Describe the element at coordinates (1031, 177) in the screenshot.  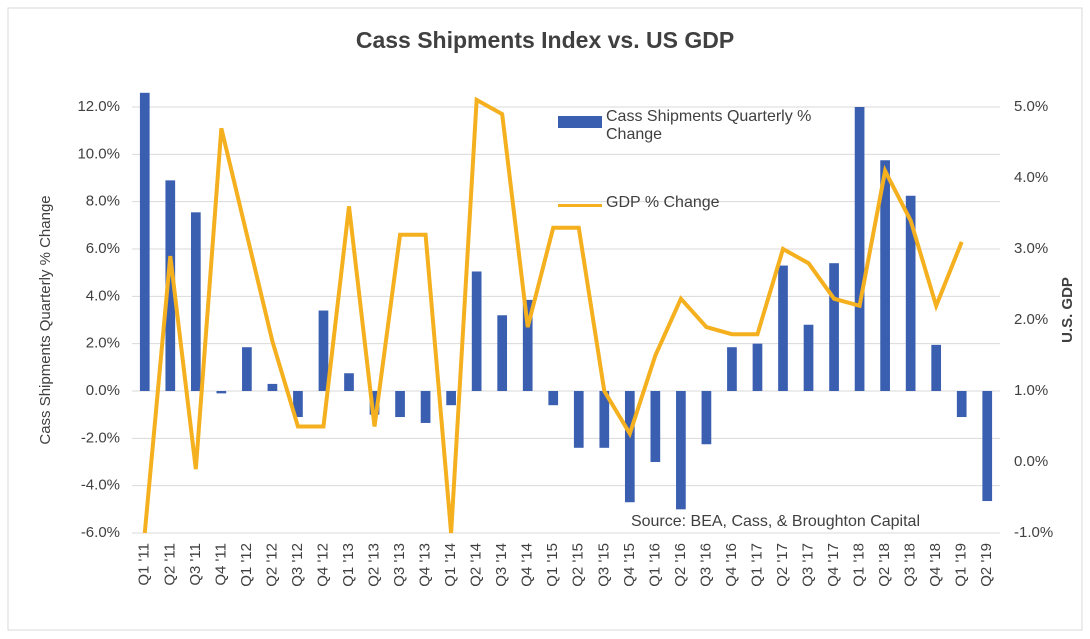
I see `y2-tick-label: 4.0%` at that location.